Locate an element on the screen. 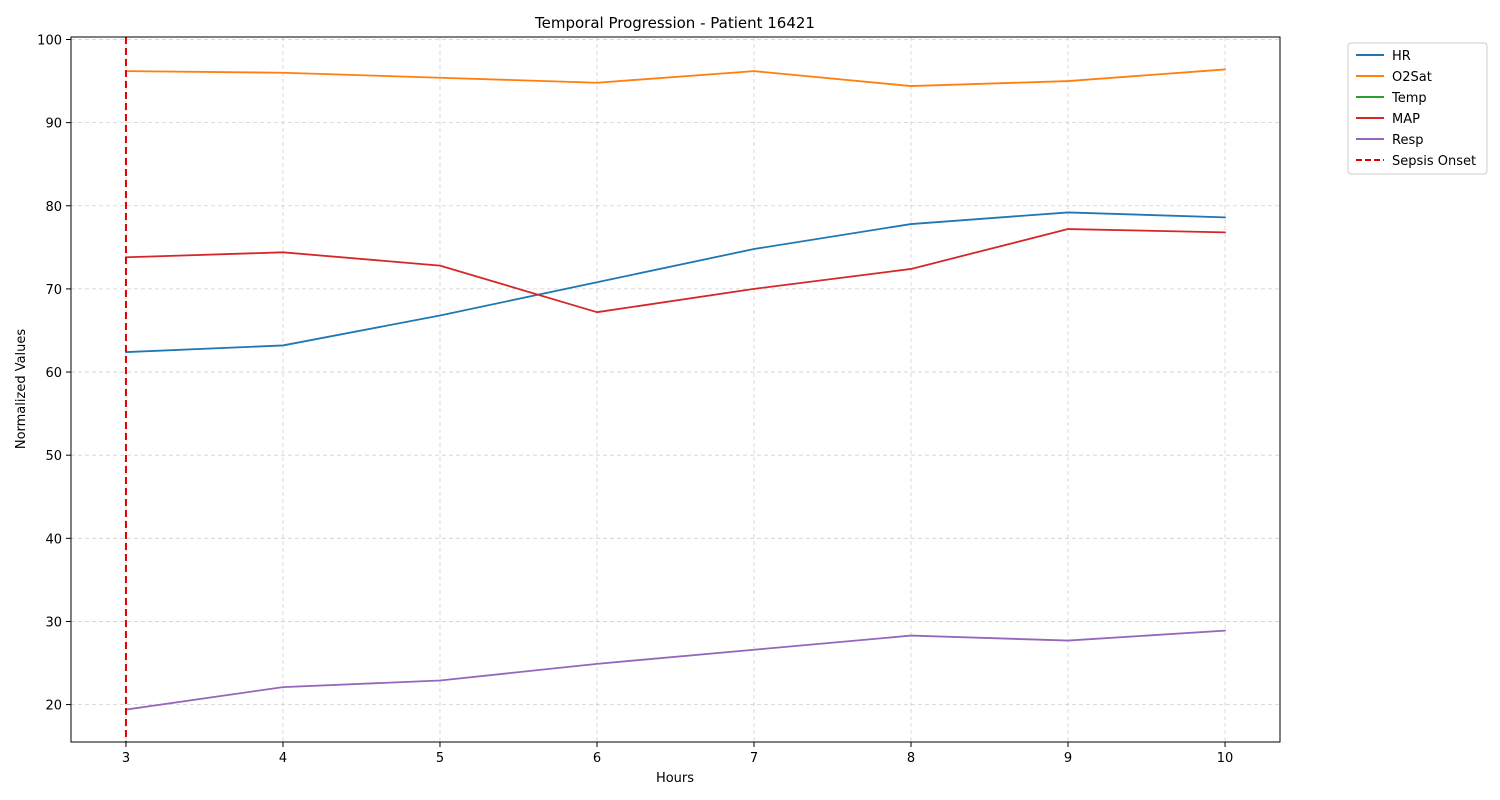 The image size is (1500, 800). x-axis-ticks: 3 4 5 6 7 8 9 10 is located at coordinates (678, 754).